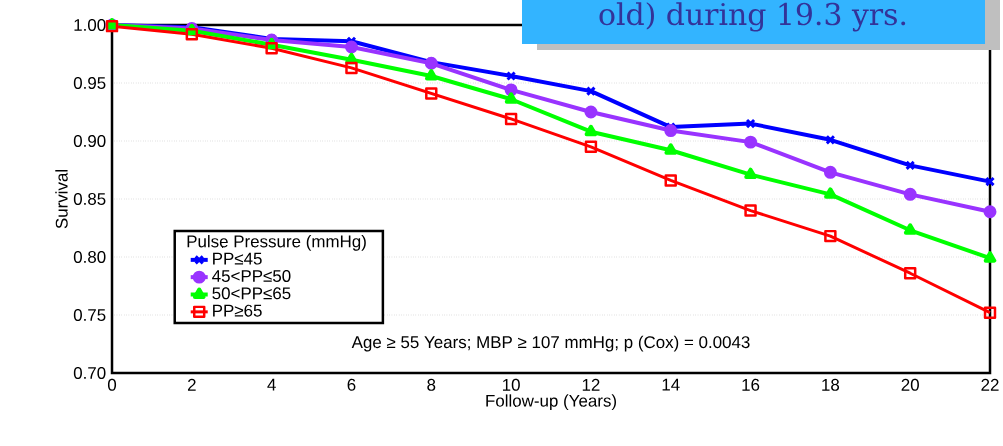  What do you see at coordinates (89, 198) in the screenshot?
I see `y-tick-label: 0.85` at bounding box center [89, 198].